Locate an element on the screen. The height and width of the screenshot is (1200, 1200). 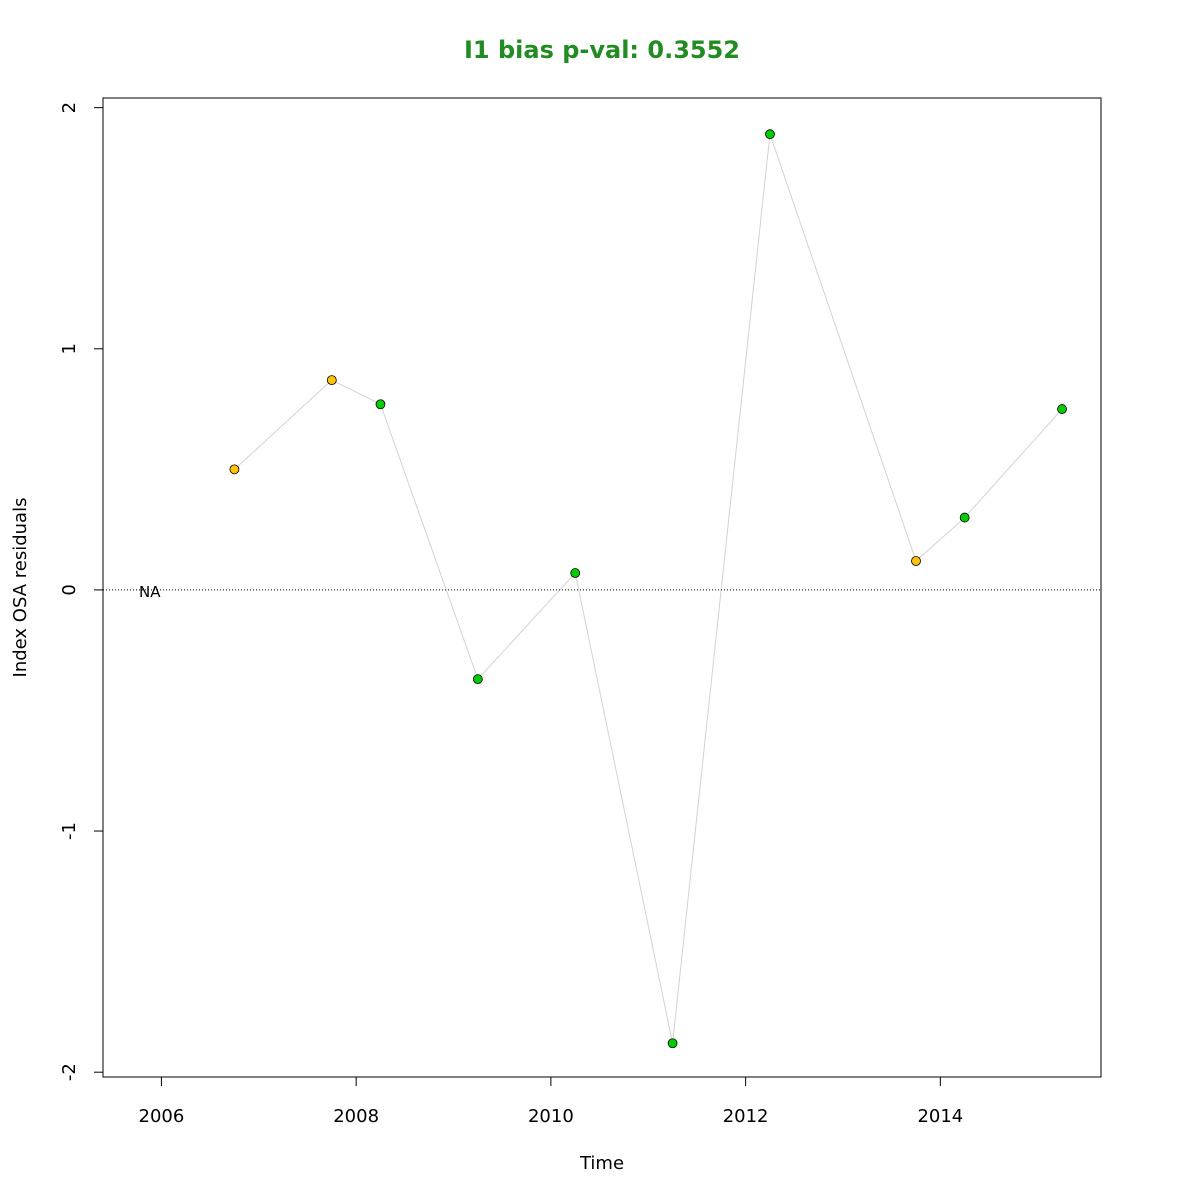
y-tick-label: 2 is located at coordinates (69, 107).